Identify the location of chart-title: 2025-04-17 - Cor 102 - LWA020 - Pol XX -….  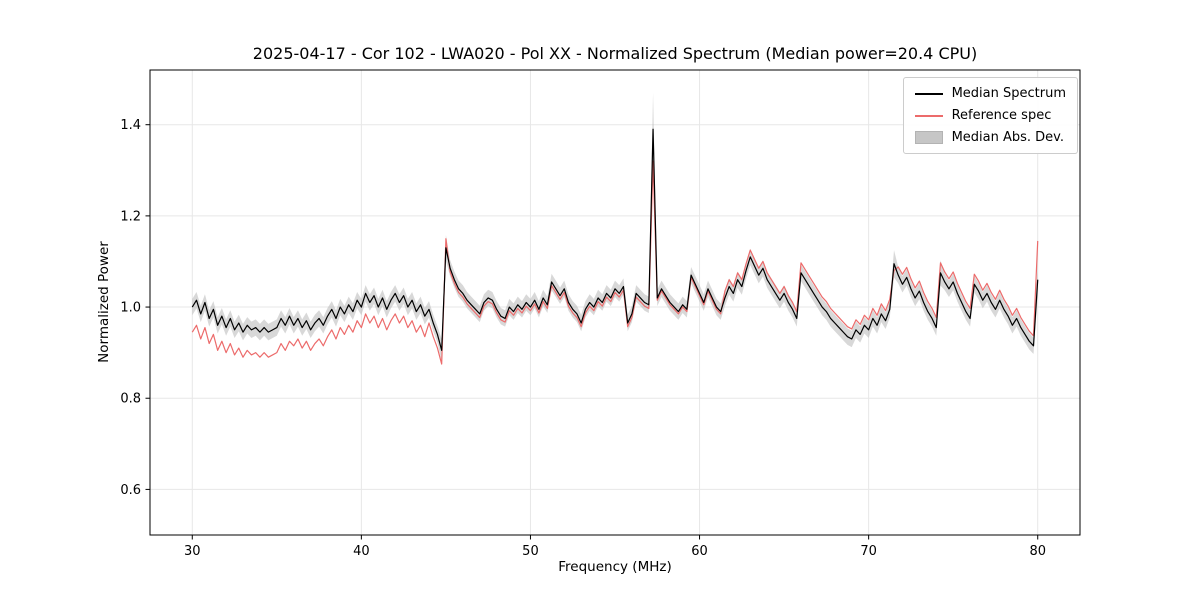
(615, 53).